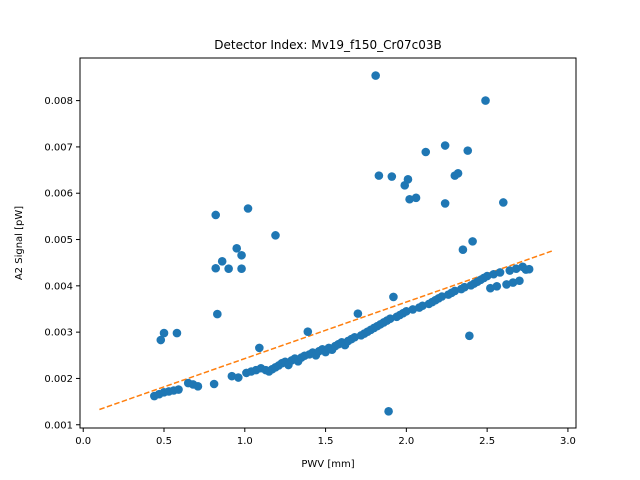  Describe the element at coordinates (326, 441) in the screenshot. I see `x-tick-label: 1.5` at that location.